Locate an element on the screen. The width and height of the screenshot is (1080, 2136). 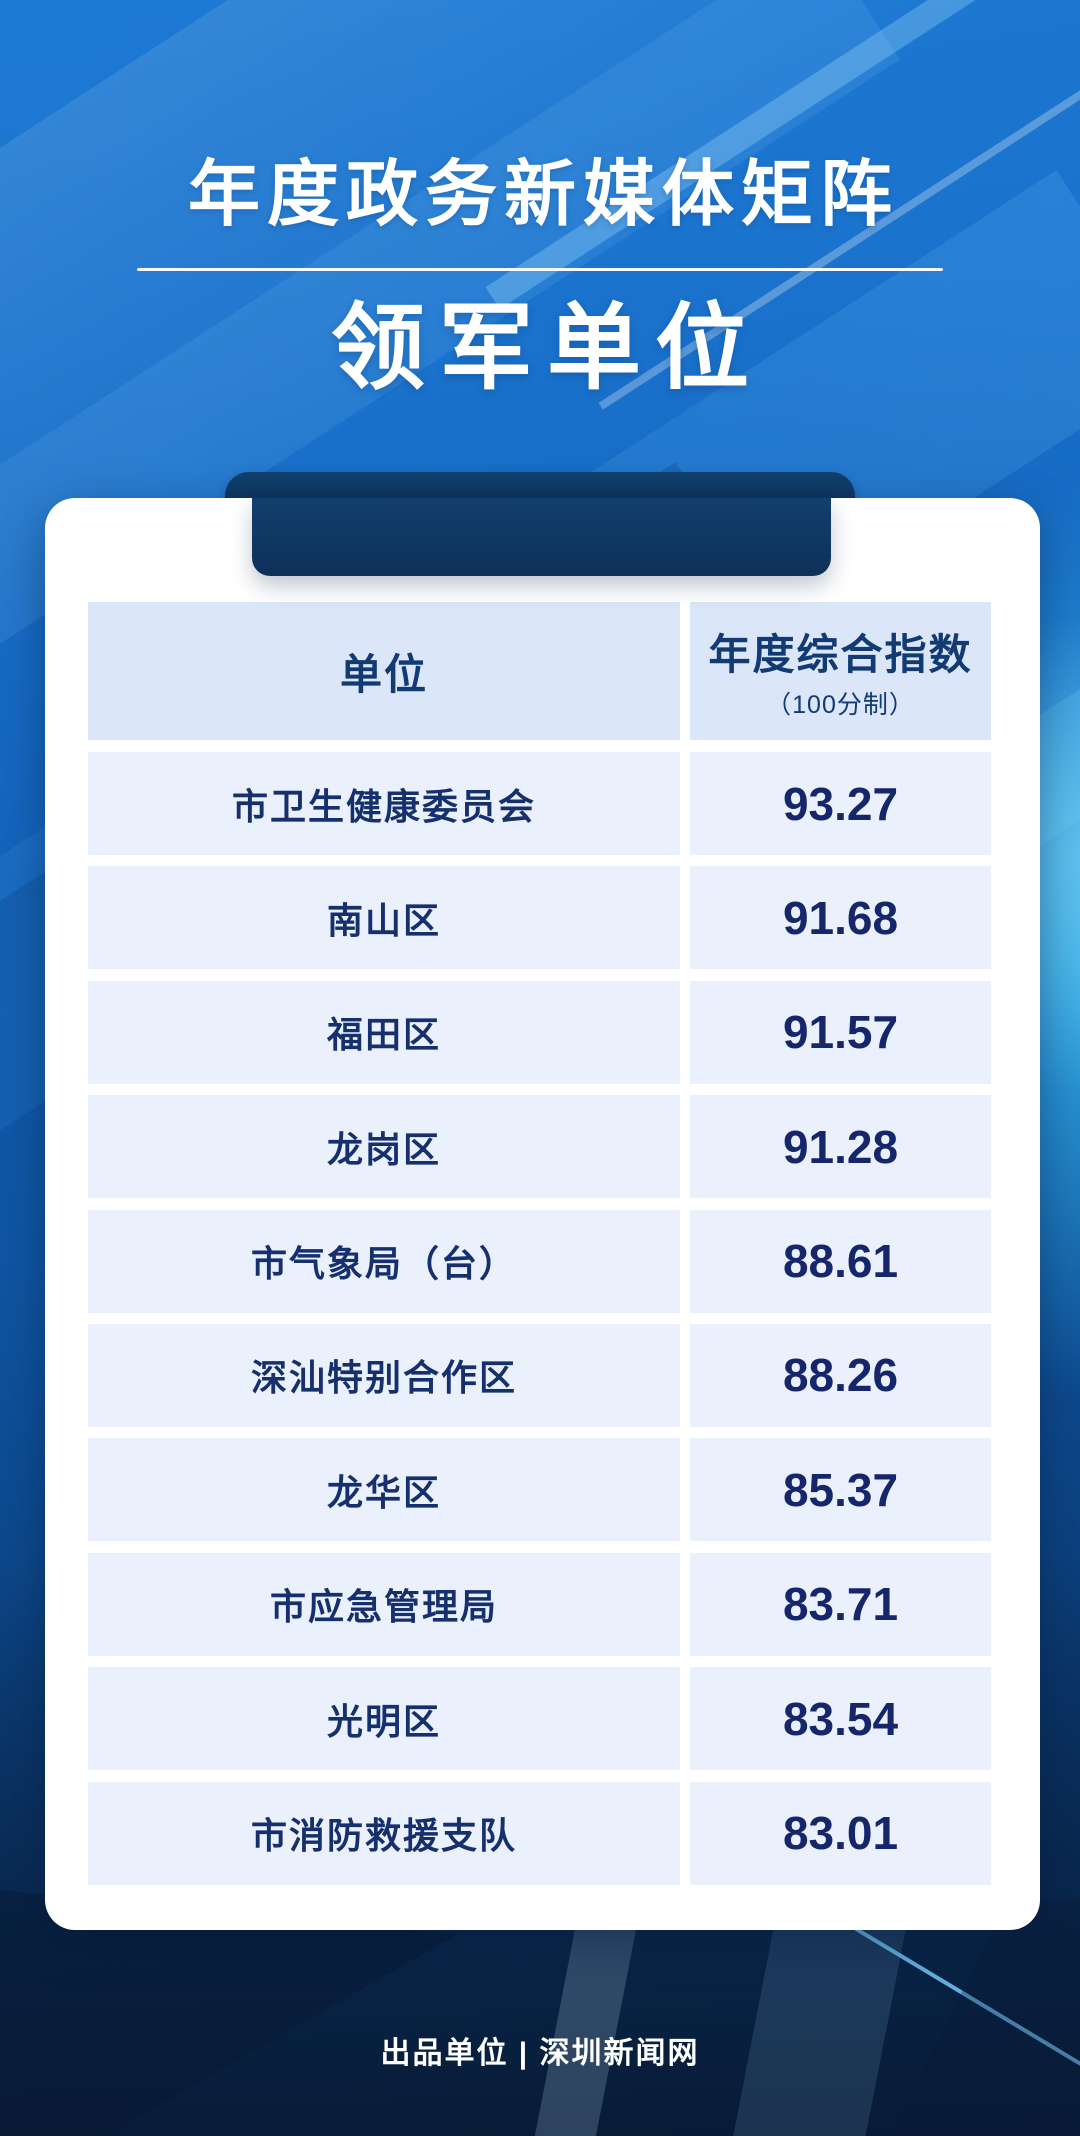
unit-cell: 市卫生健康委员会 is located at coordinates (384, 803).